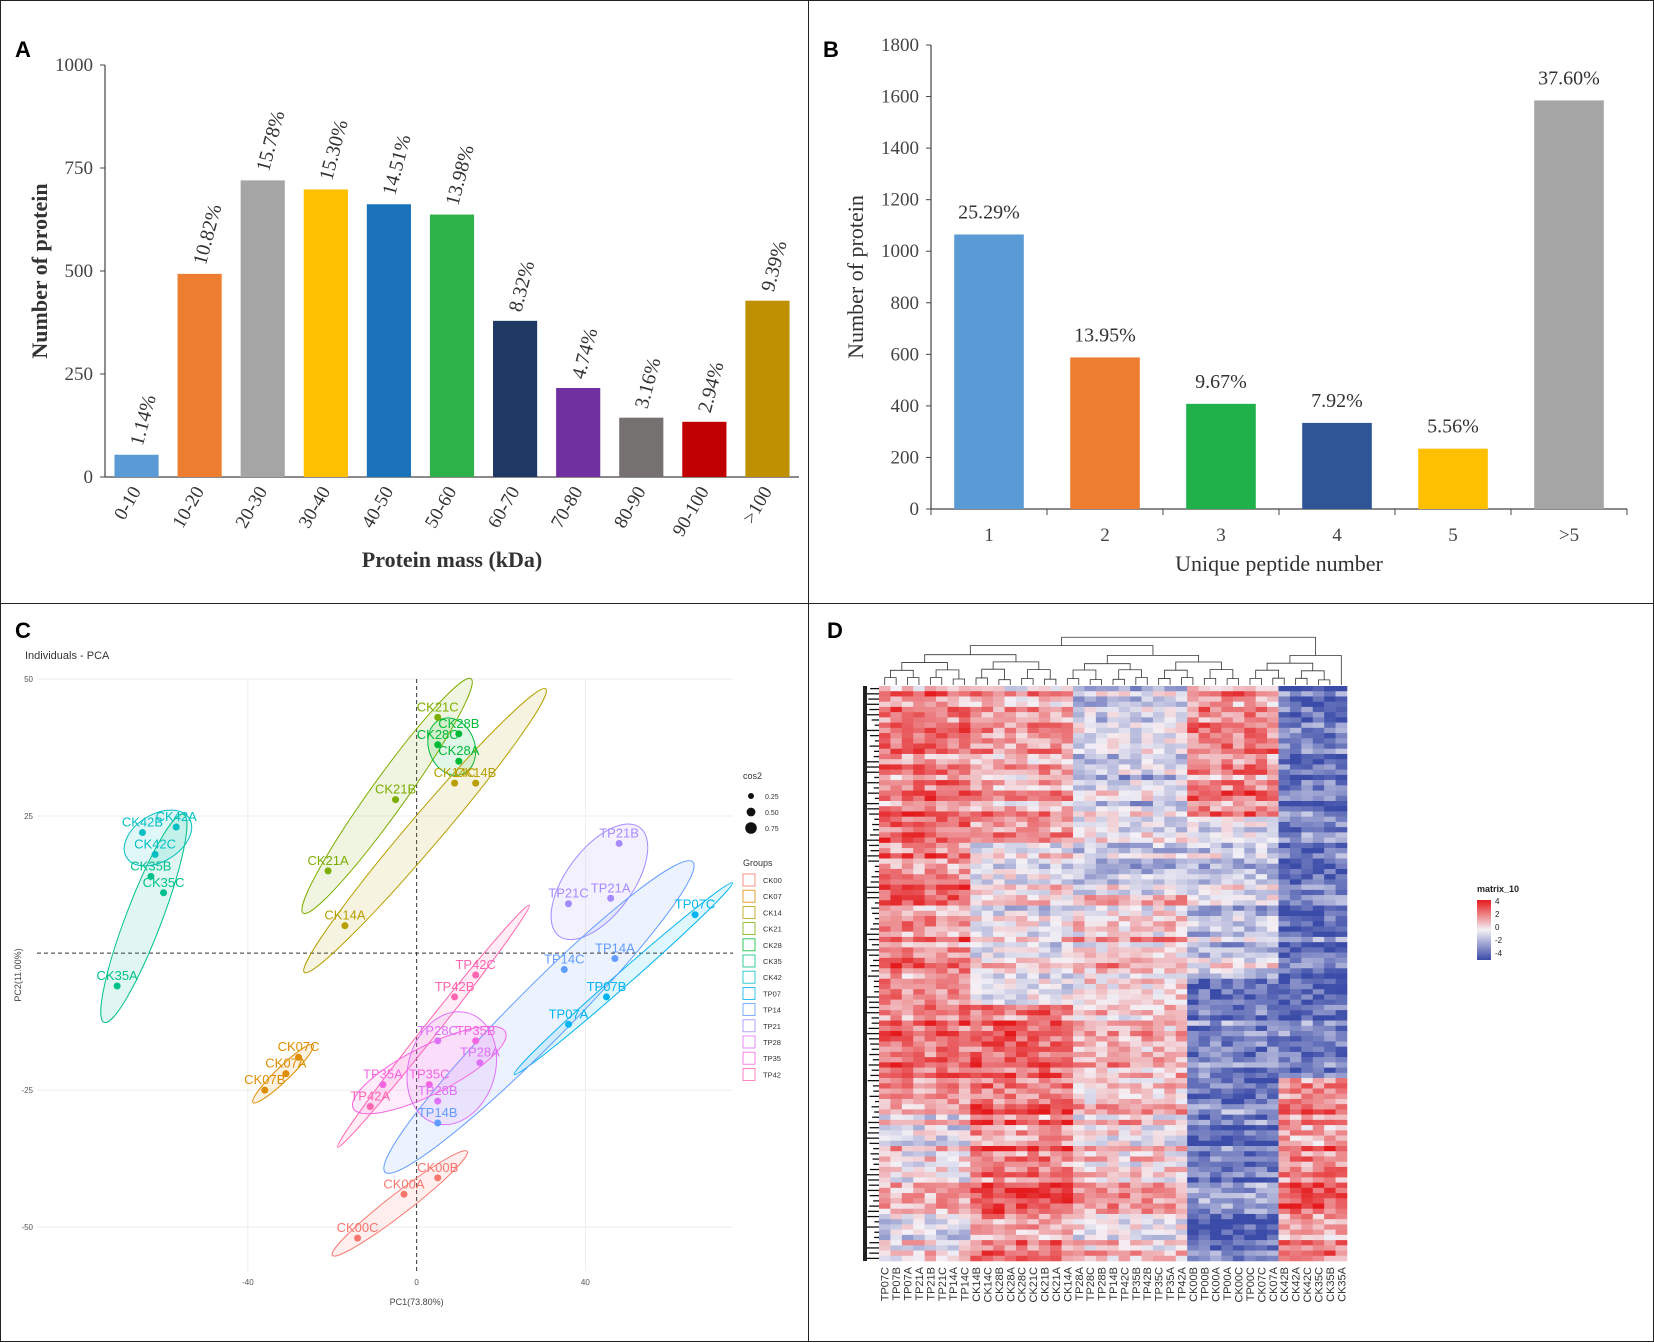  I want to click on bar, so click(452, 345).